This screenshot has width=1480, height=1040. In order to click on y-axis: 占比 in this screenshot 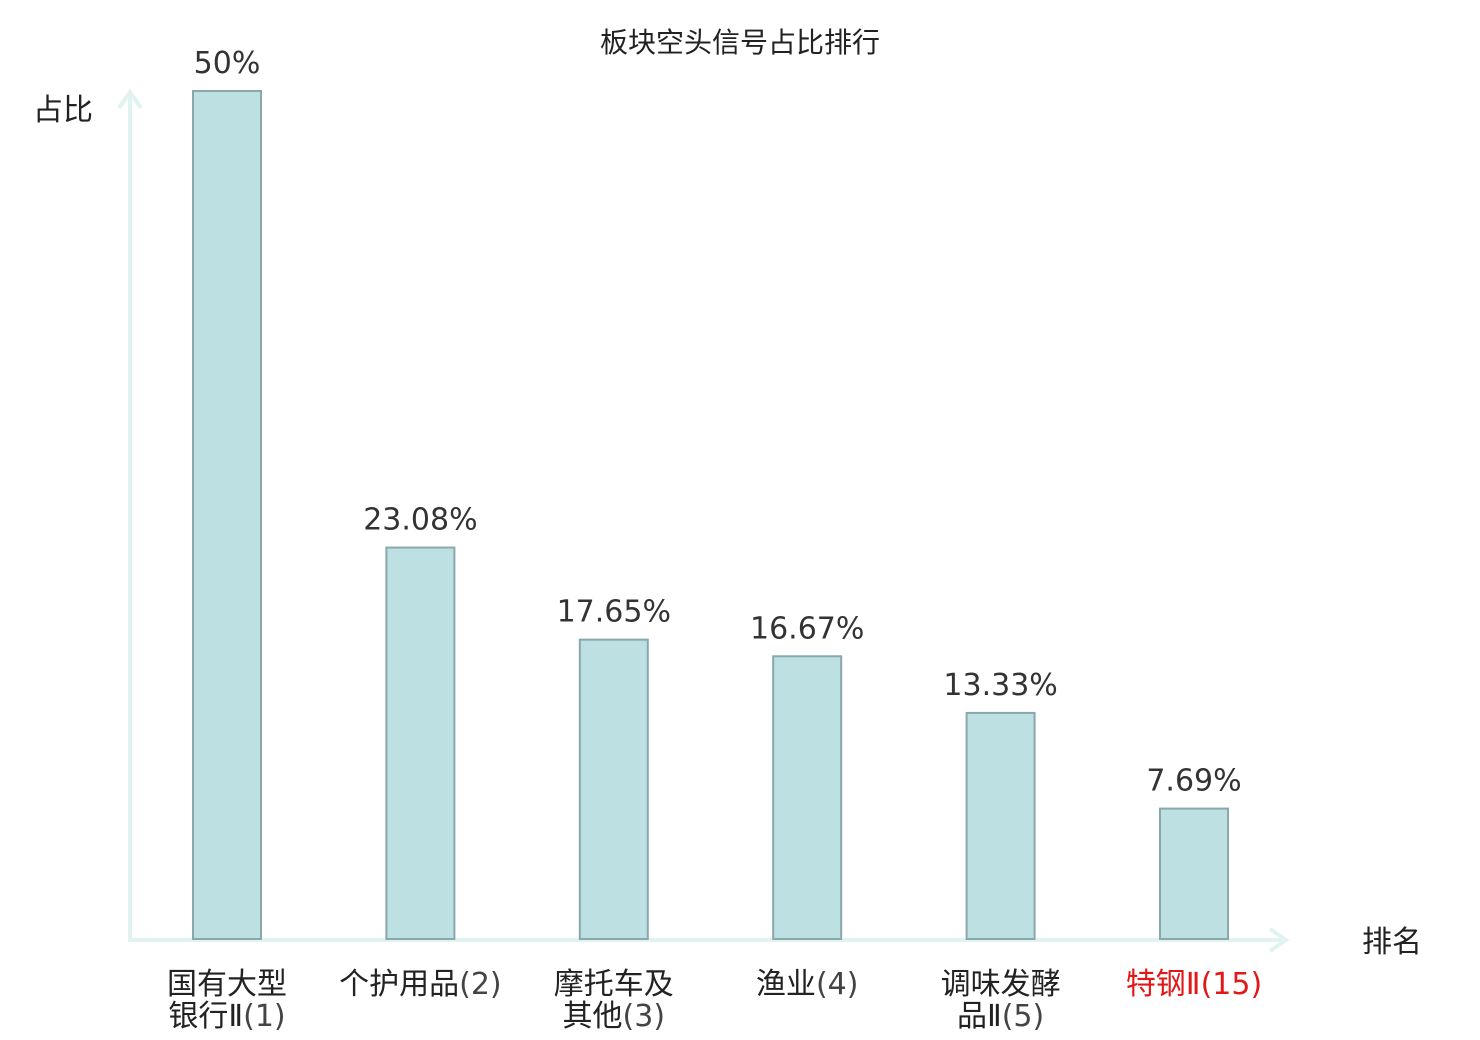, I will do `click(88, 514)`.